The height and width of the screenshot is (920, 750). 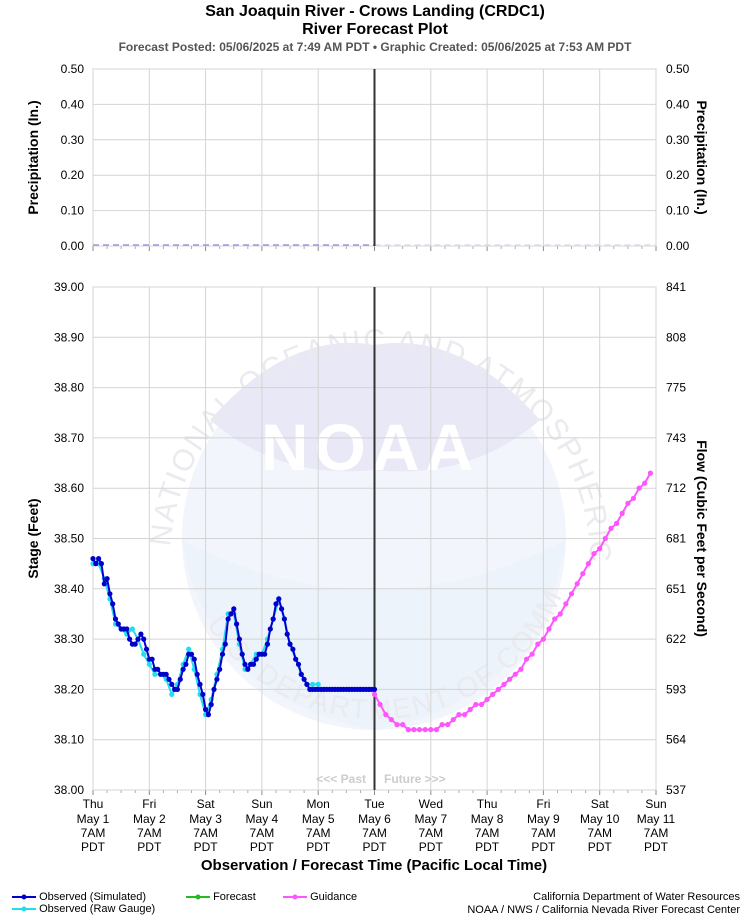 What do you see at coordinates (678, 211) in the screenshot?
I see `precip-ytick-label-right: 0.10` at bounding box center [678, 211].